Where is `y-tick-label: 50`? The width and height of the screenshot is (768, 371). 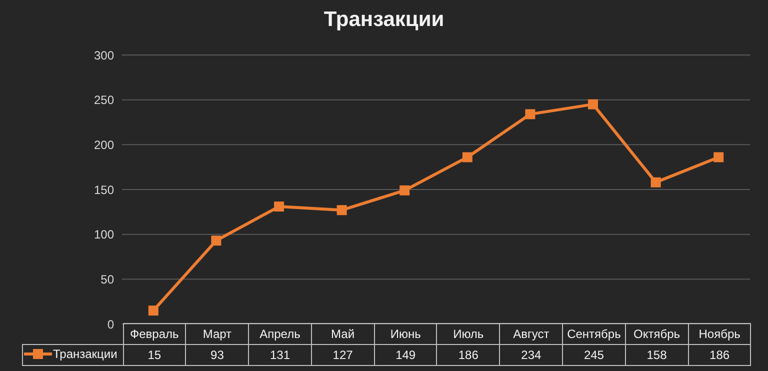
y-tick-label: 50 is located at coordinates (107, 279).